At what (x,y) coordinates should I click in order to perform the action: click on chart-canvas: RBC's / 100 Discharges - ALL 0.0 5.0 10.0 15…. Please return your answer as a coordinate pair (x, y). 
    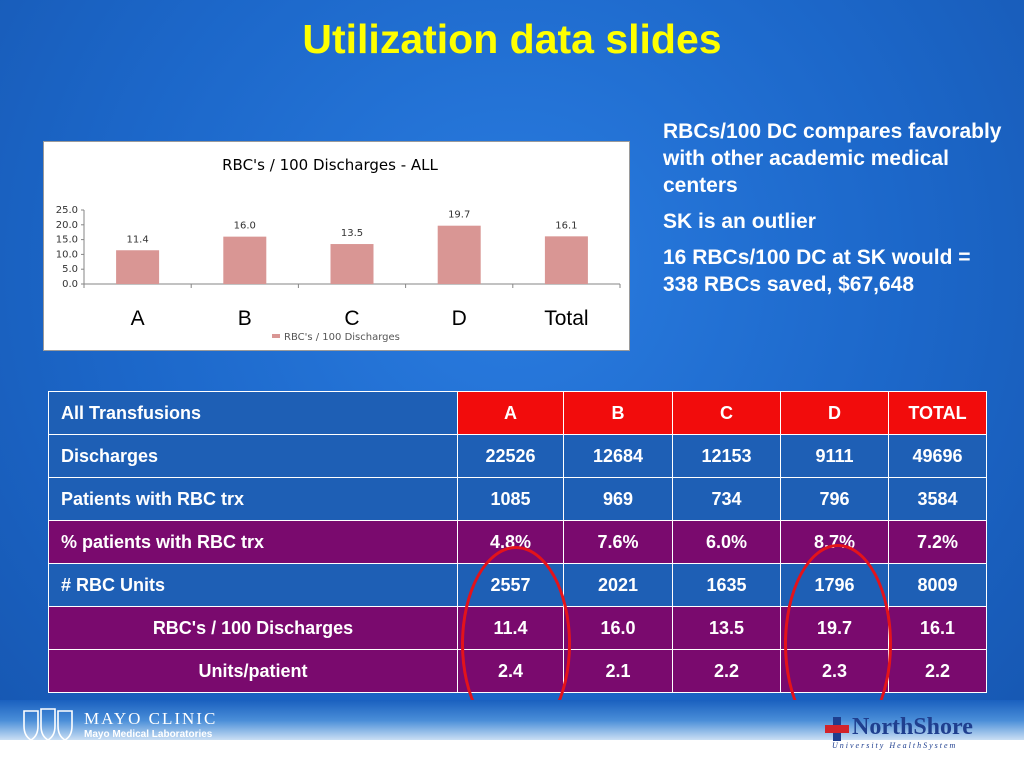
    Looking at the image, I should click on (338, 249).